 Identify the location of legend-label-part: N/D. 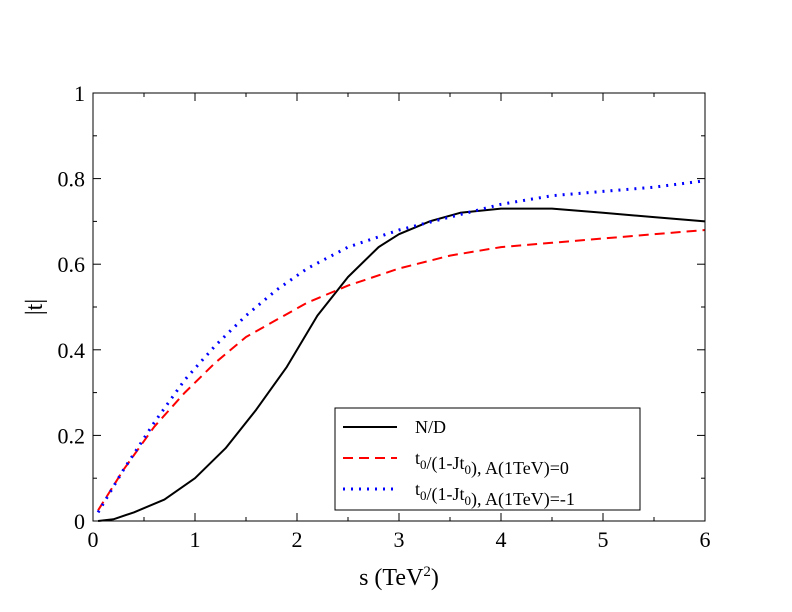
(430, 427).